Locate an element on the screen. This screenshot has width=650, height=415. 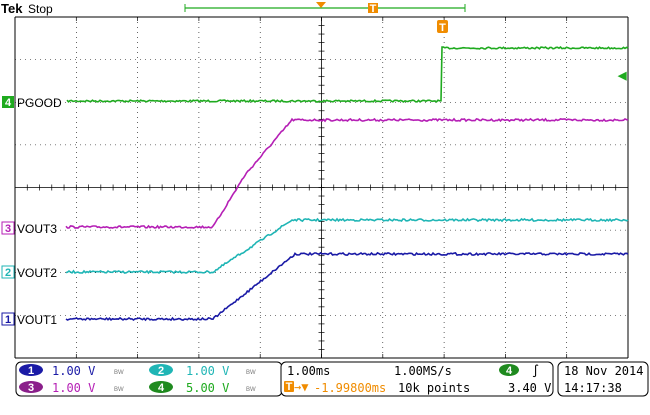
datetime-panel: 18 Nov 2014 14:17:38 is located at coordinates (603, 379).